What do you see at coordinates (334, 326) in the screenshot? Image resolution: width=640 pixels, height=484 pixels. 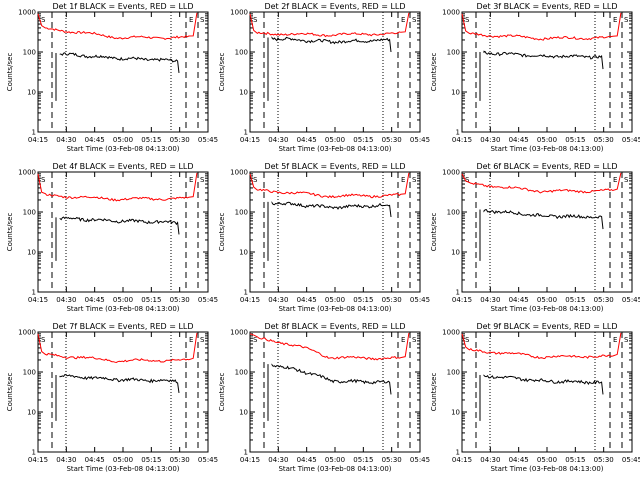 I see `chart-title: Det 8f BLACK = Events, RED = LLD` at bounding box center [334, 326].